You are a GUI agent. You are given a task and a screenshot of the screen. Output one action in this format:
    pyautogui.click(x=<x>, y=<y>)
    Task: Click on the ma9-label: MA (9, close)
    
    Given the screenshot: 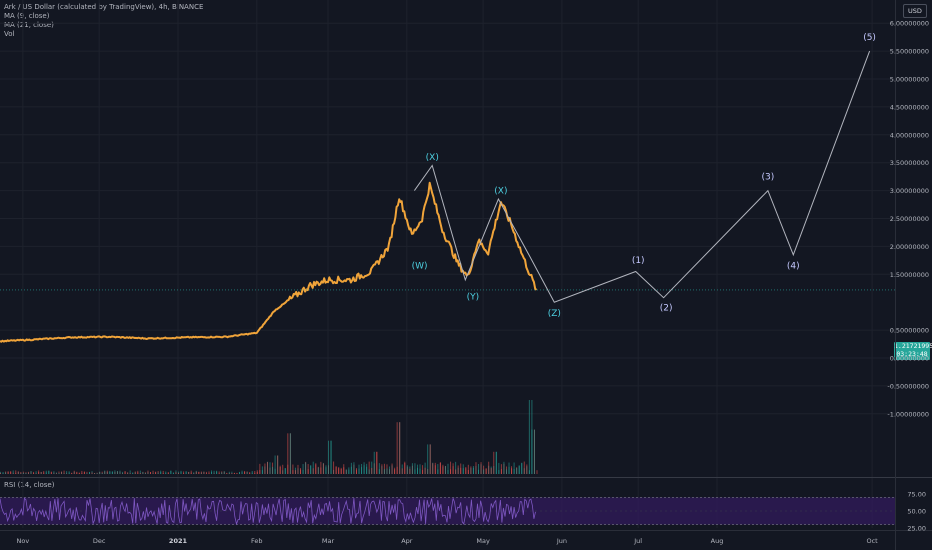 What is the action you would take?
    pyautogui.click(x=27, y=16)
    